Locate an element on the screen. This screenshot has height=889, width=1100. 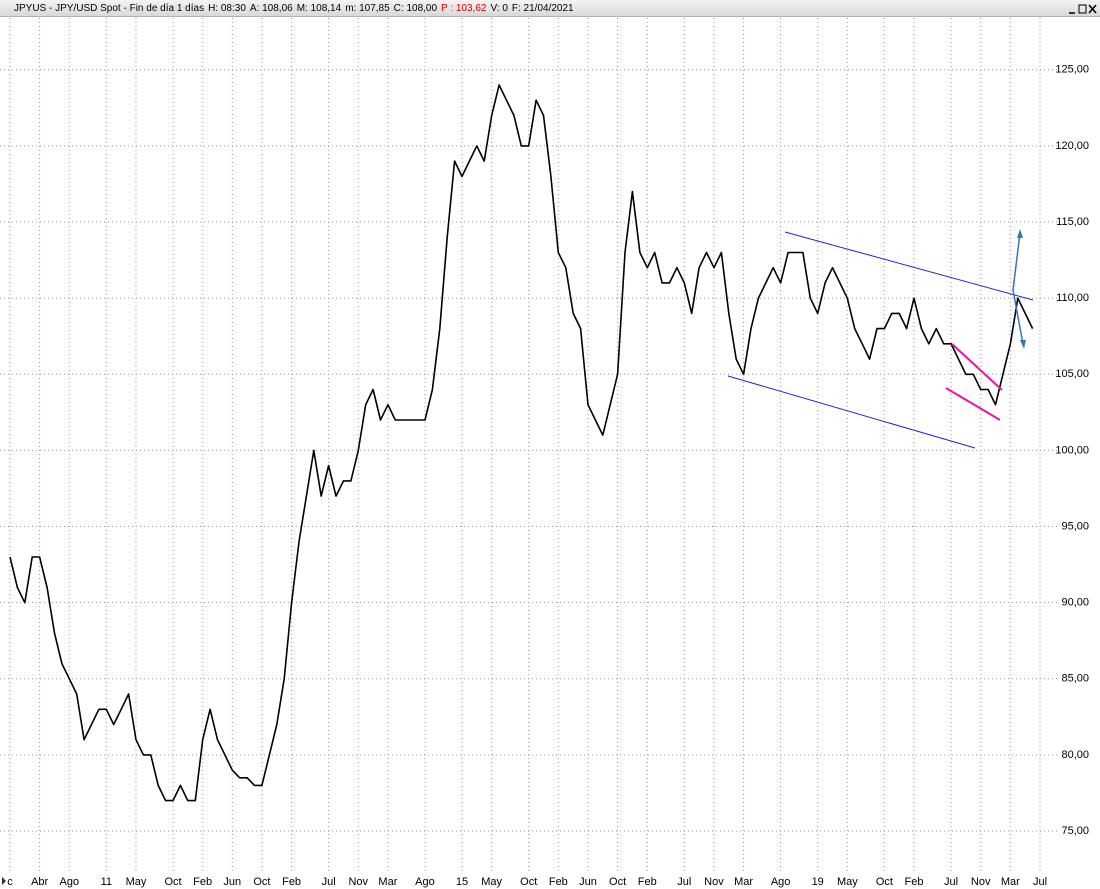
price: P : 103,62 is located at coordinates (464, 8).